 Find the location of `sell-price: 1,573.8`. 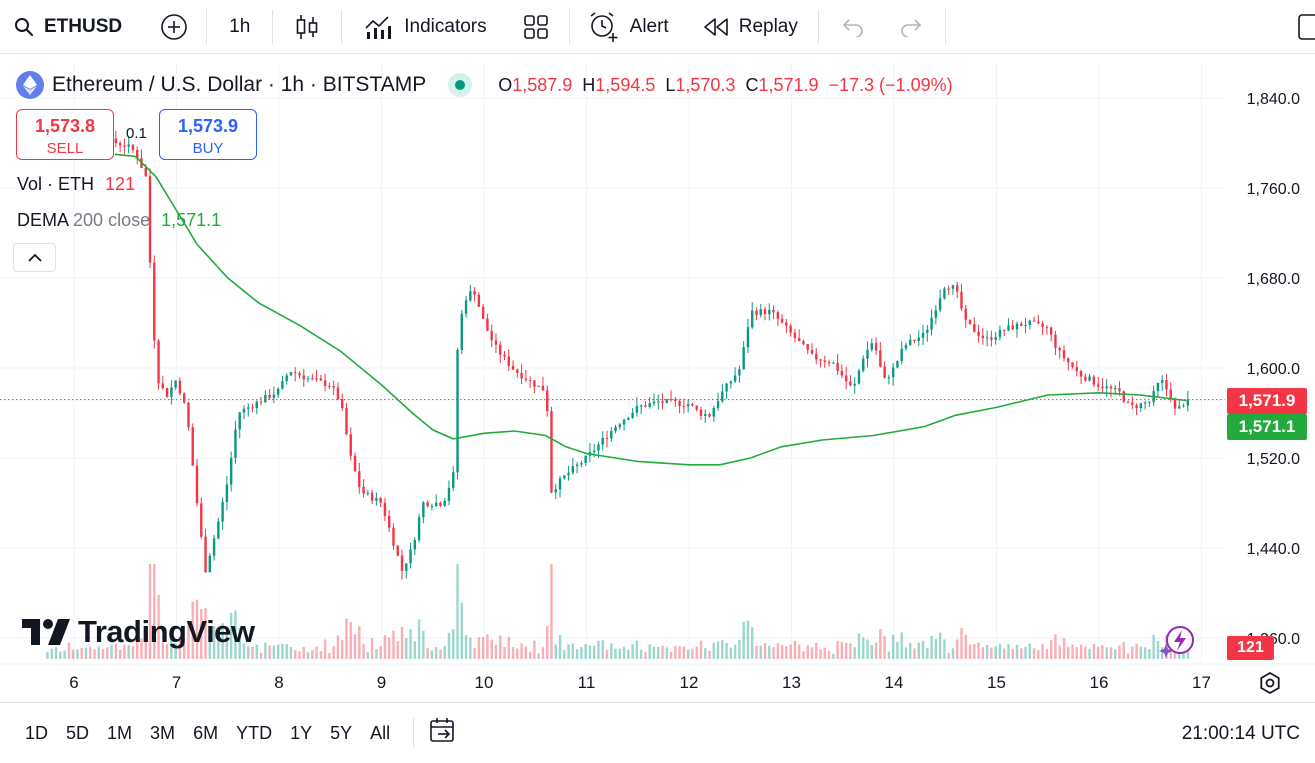

sell-price: 1,573.8 is located at coordinates (65, 126).